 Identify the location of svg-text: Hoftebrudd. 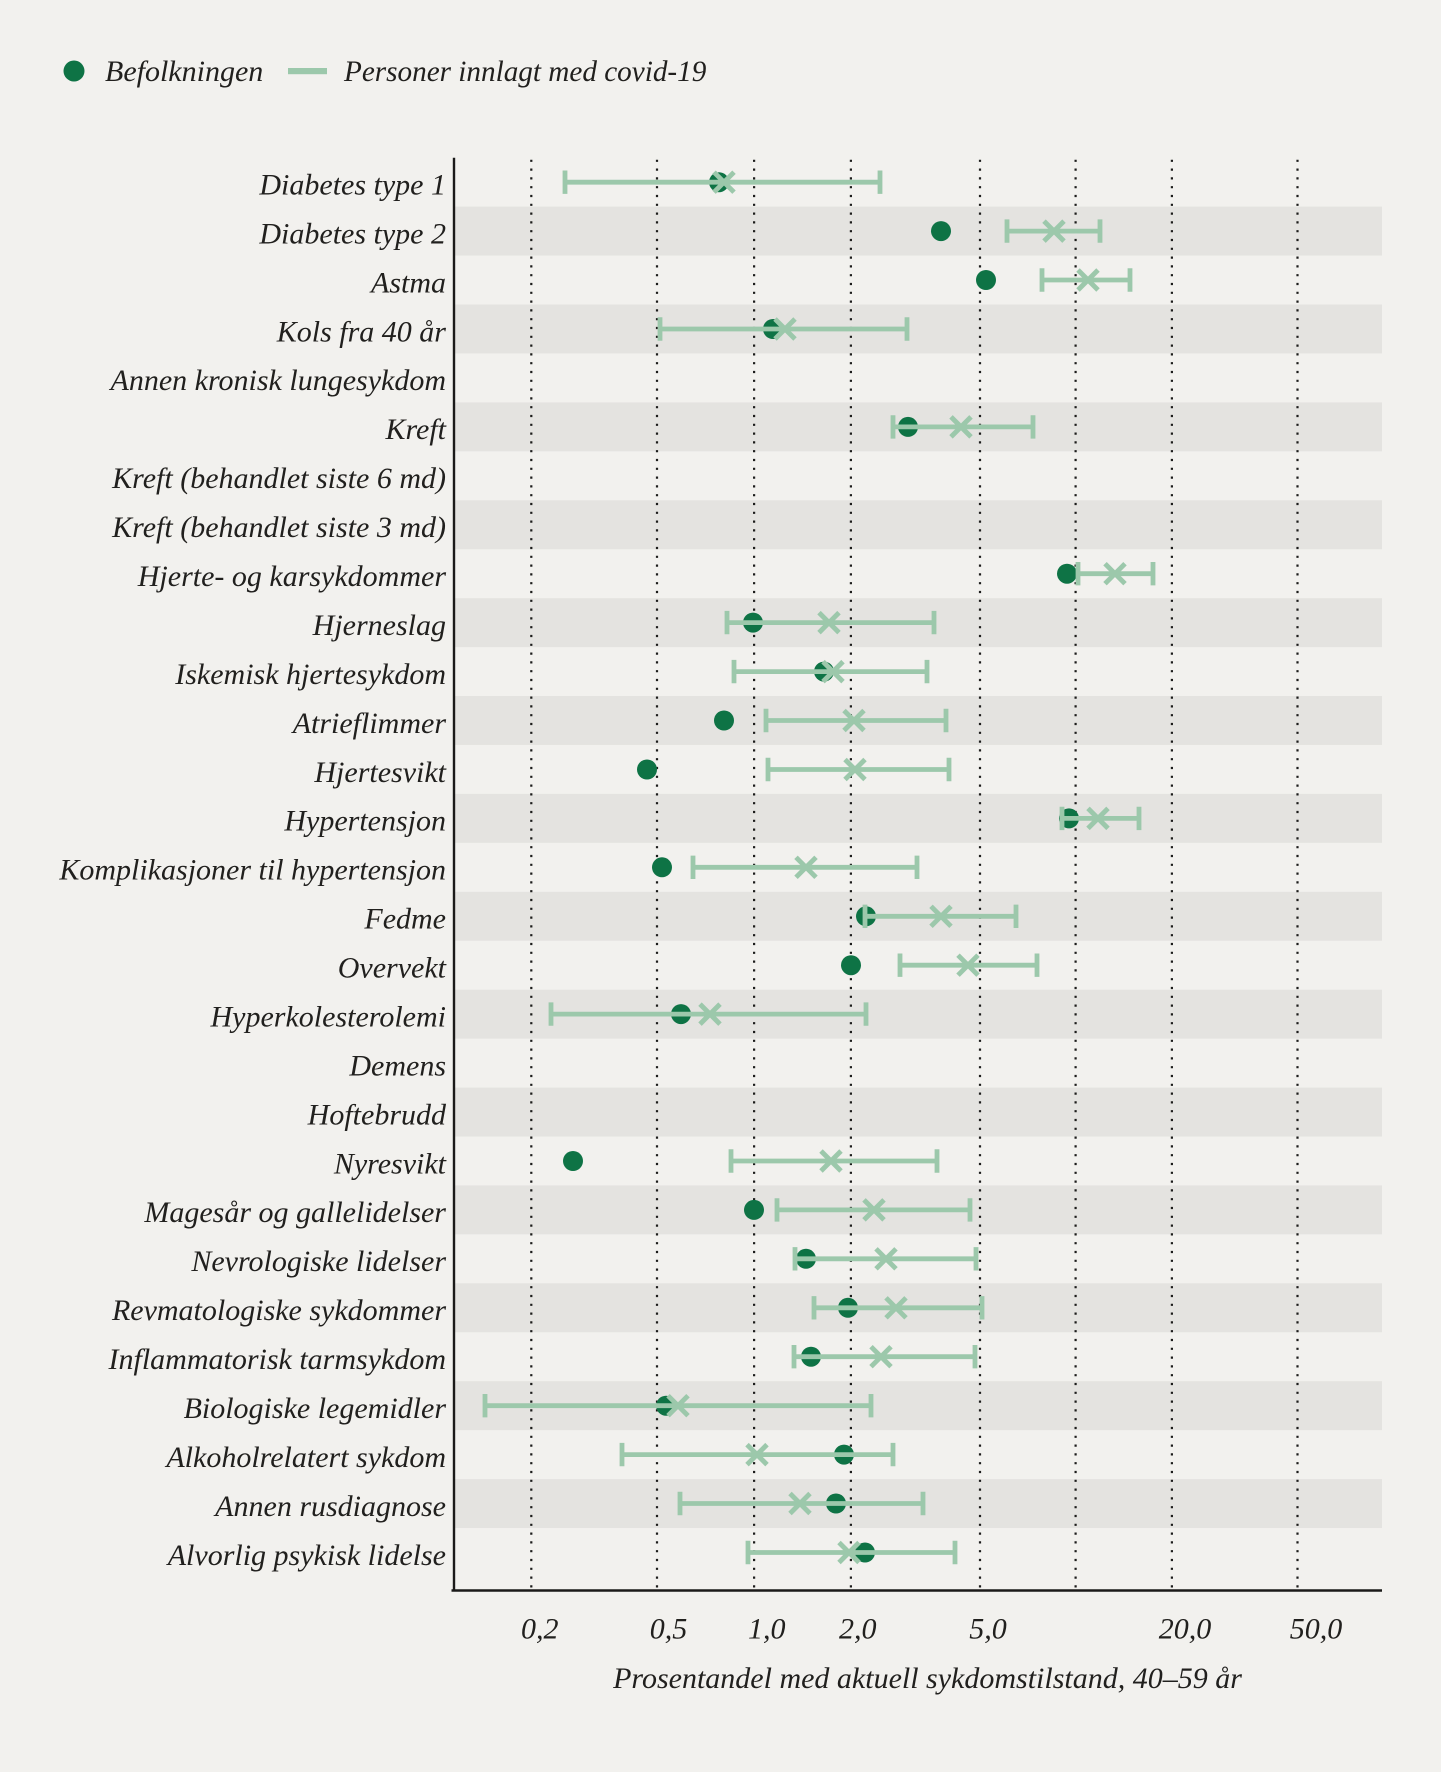
(377, 1114).